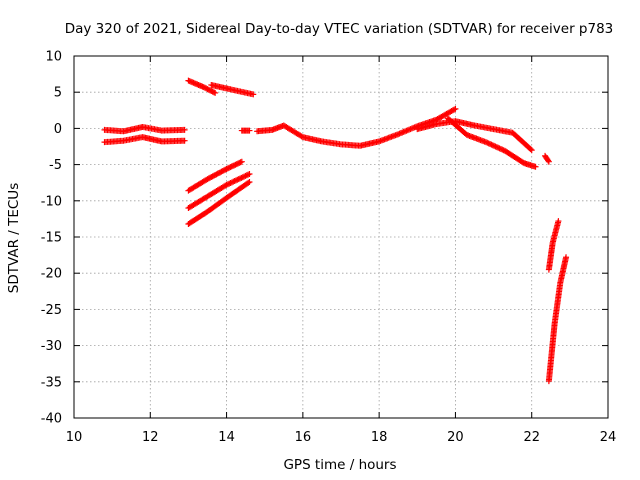  What do you see at coordinates (51, 346) in the screenshot?
I see `y-tick-label: -30` at bounding box center [51, 346].